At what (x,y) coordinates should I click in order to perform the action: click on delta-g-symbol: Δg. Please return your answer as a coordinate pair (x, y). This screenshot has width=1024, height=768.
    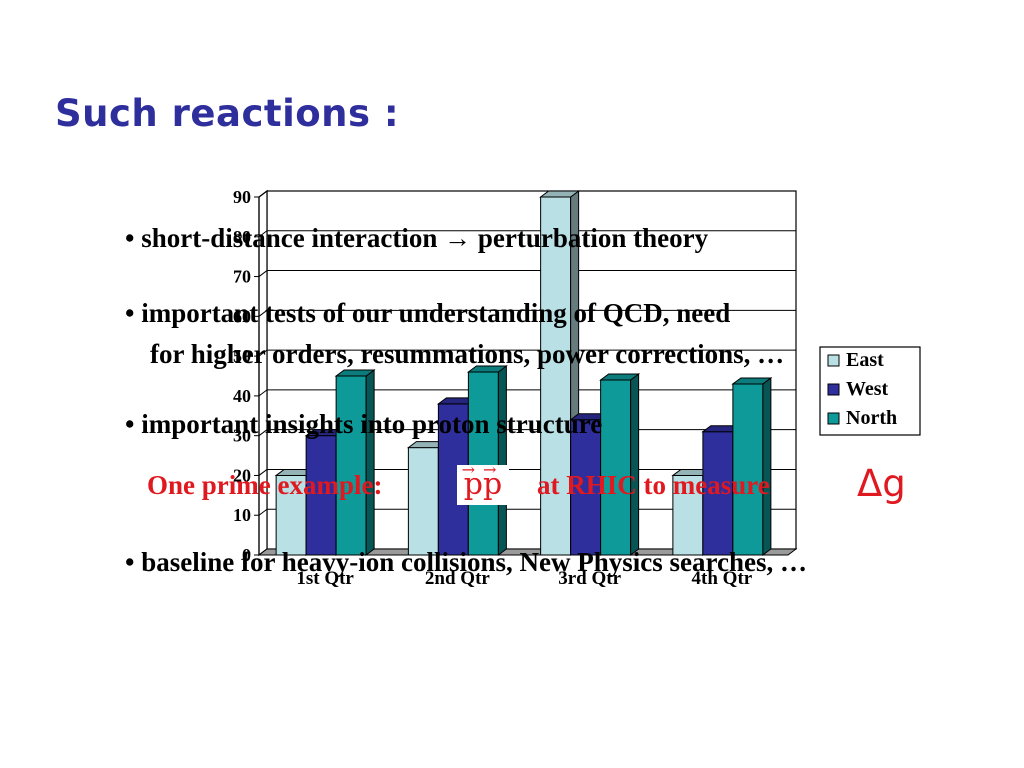
    Looking at the image, I should click on (881, 483).